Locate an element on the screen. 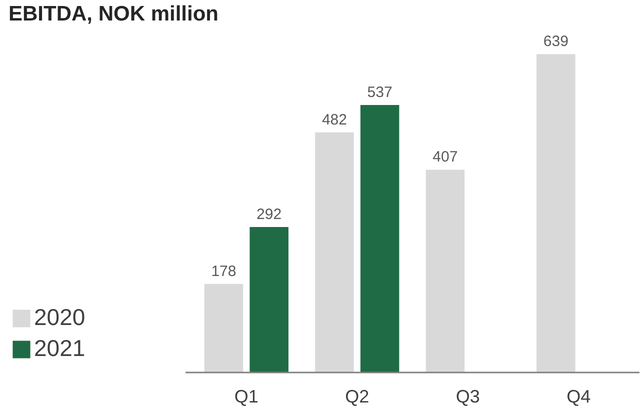 The height and width of the screenshot is (409, 641). data-label: 639 is located at coordinates (555, 41).